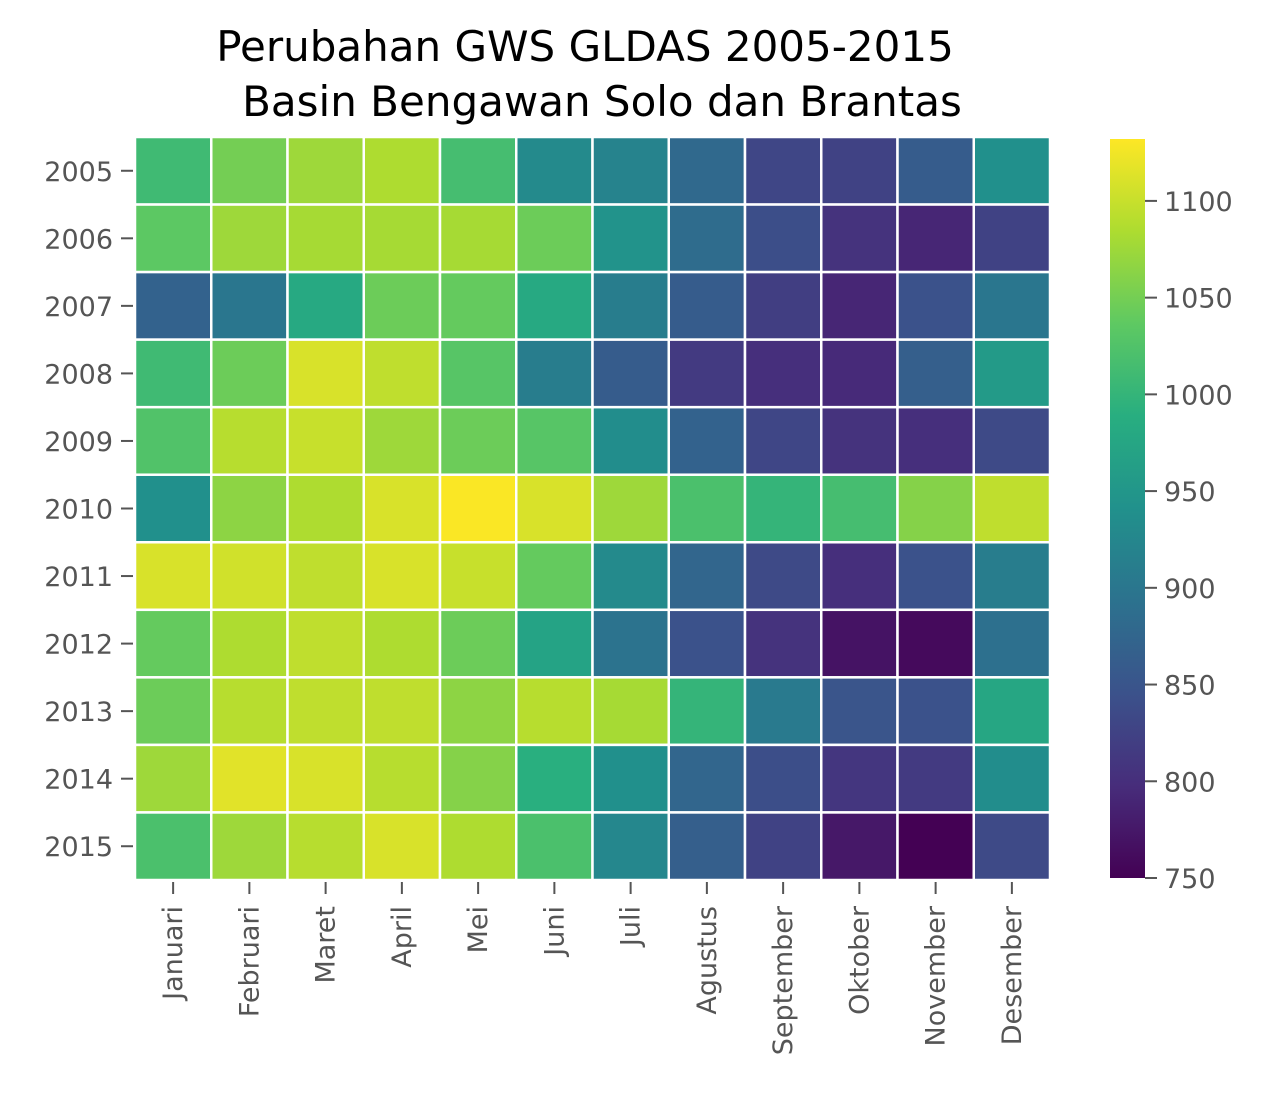  I want to click on x-tick-label: April, so click(402, 937).